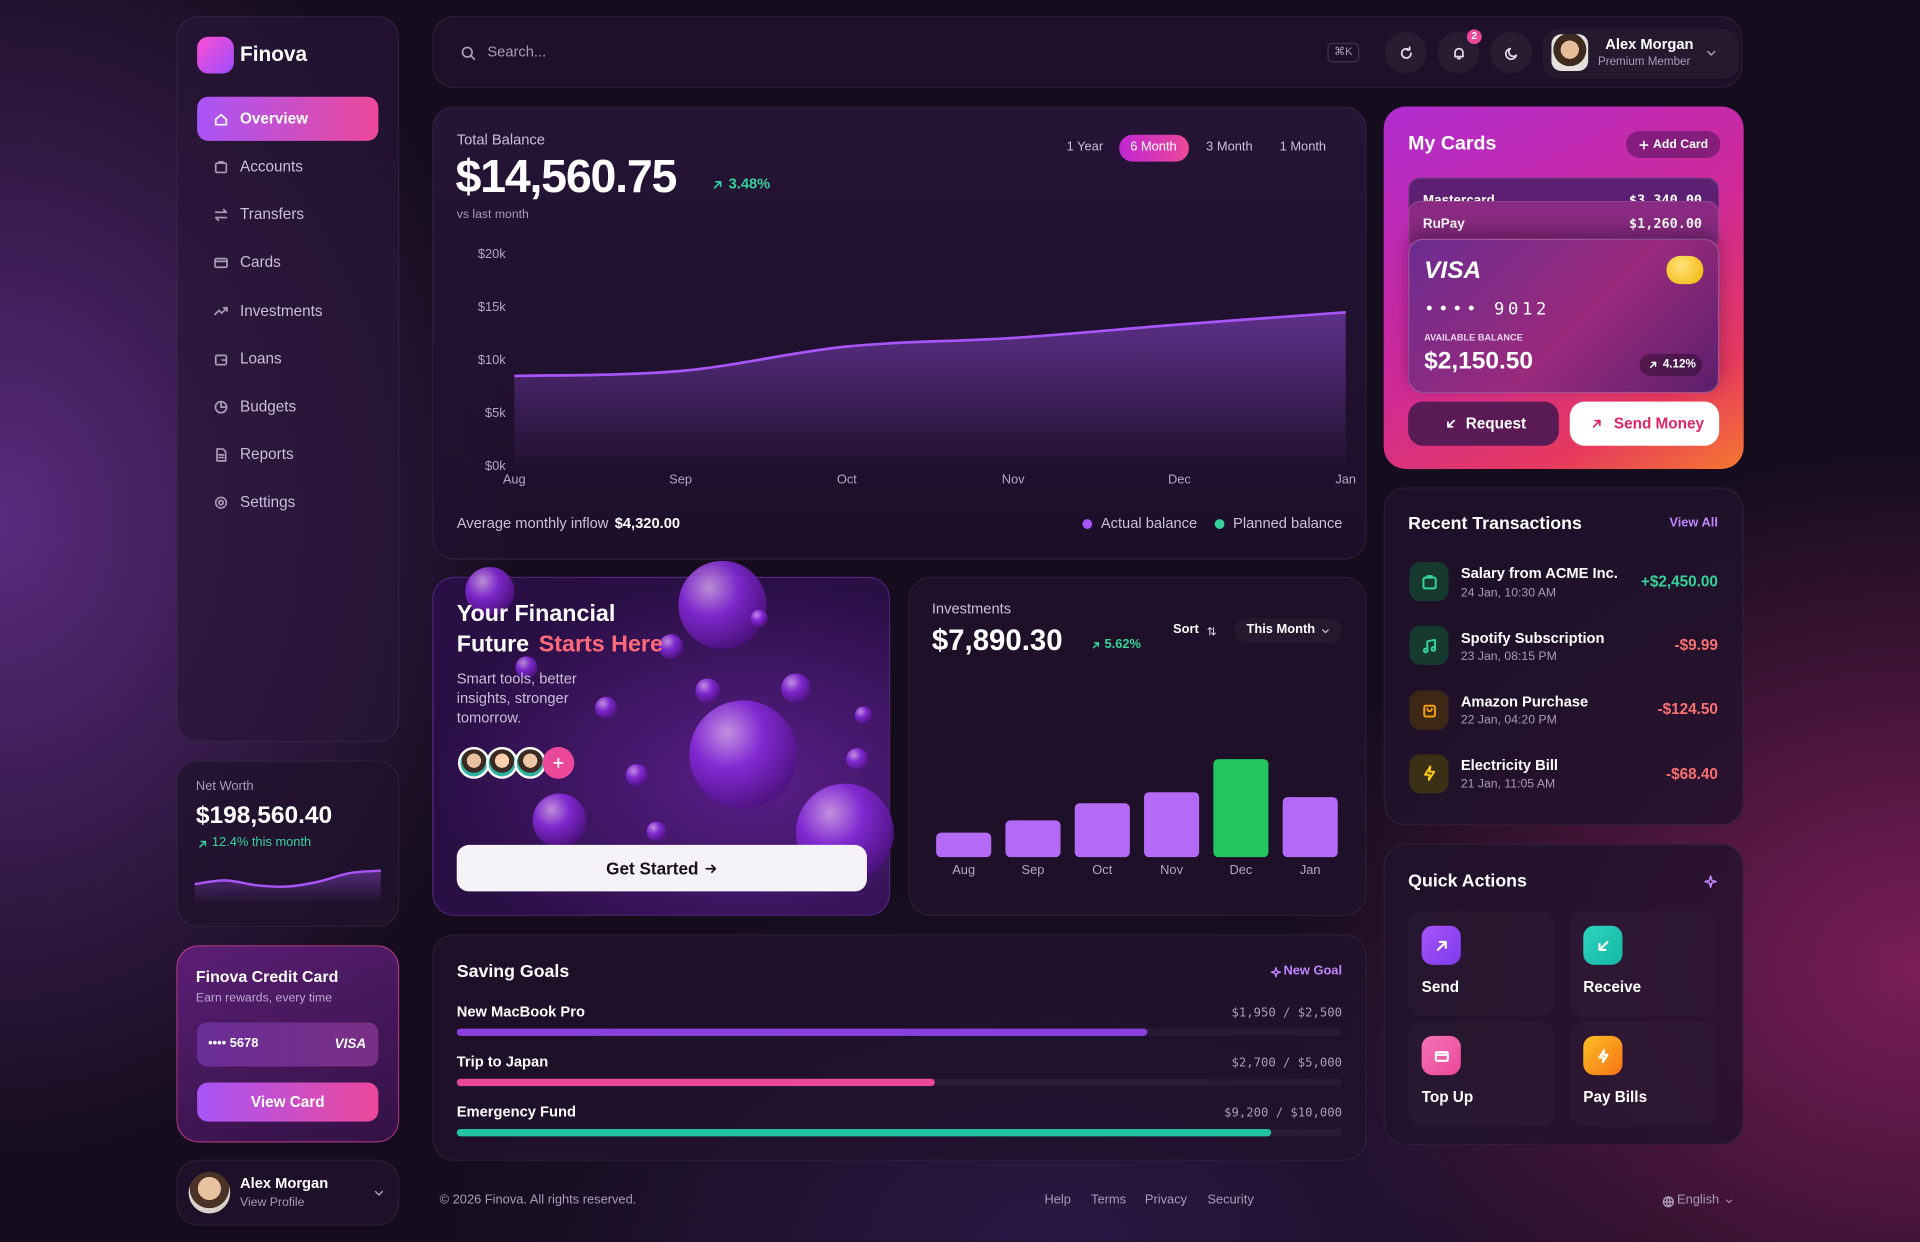 This screenshot has height=1242, width=1920. What do you see at coordinates (1085, 147) in the screenshot?
I see `range-option: 1 Year` at bounding box center [1085, 147].